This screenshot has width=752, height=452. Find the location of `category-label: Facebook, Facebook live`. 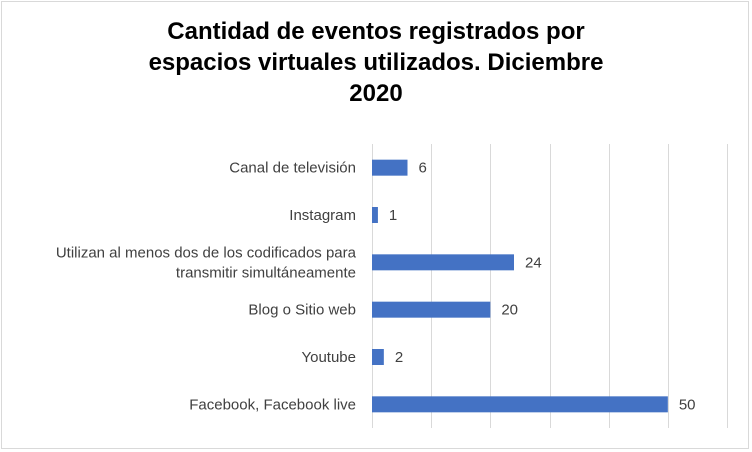

category-label: Facebook, Facebook live is located at coordinates (272, 404).